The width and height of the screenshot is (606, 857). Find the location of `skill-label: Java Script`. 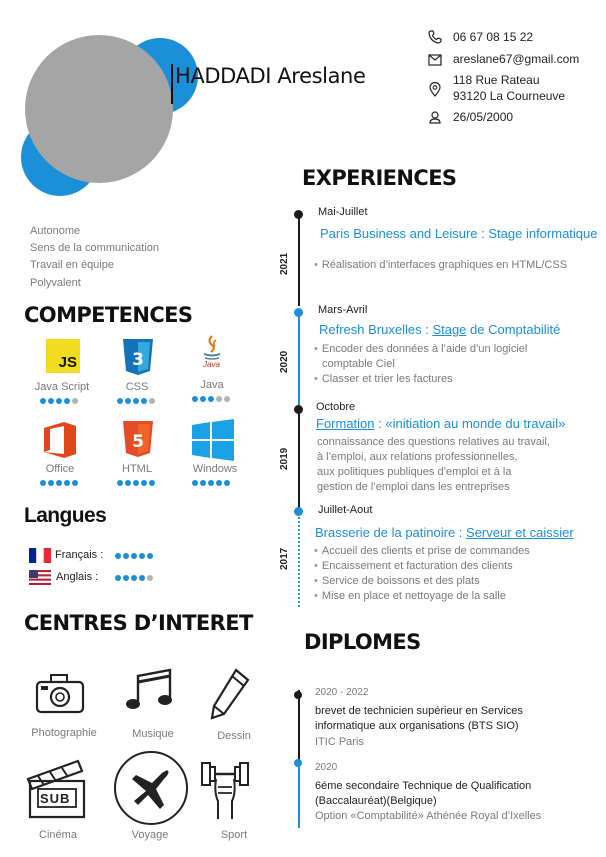

skill-label: Java Script is located at coordinates (62, 387).